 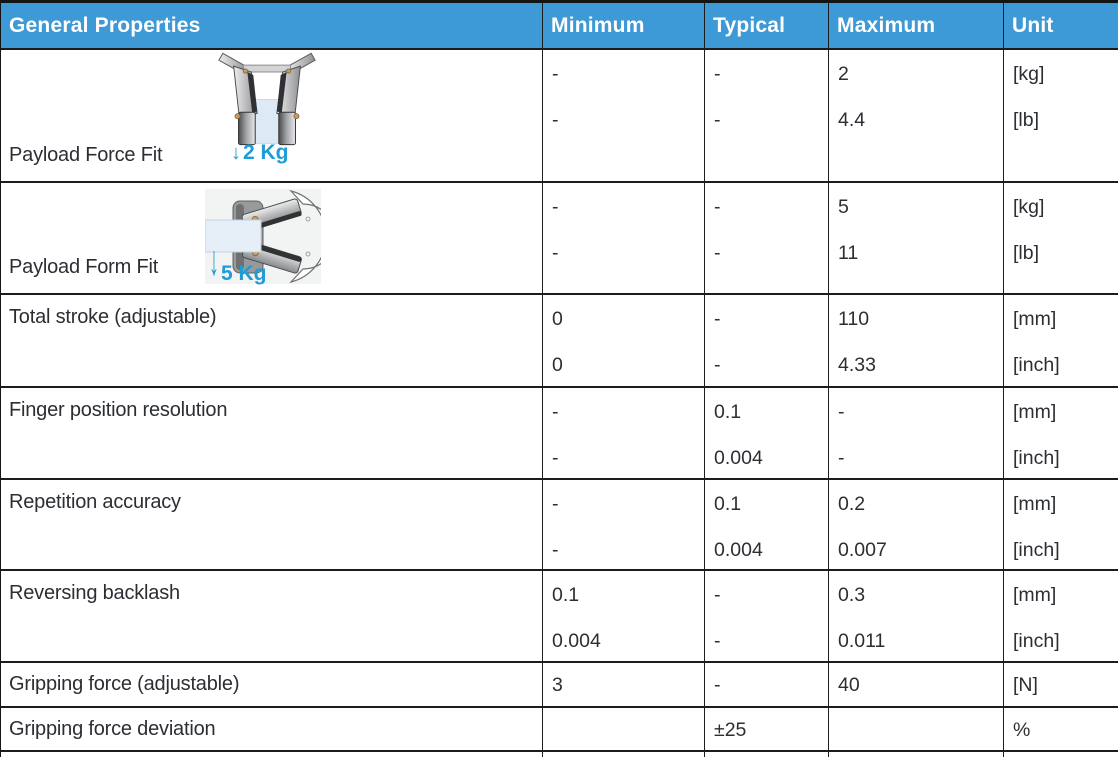 I want to click on cell-max: 110 4.33, so click(x=915, y=341).